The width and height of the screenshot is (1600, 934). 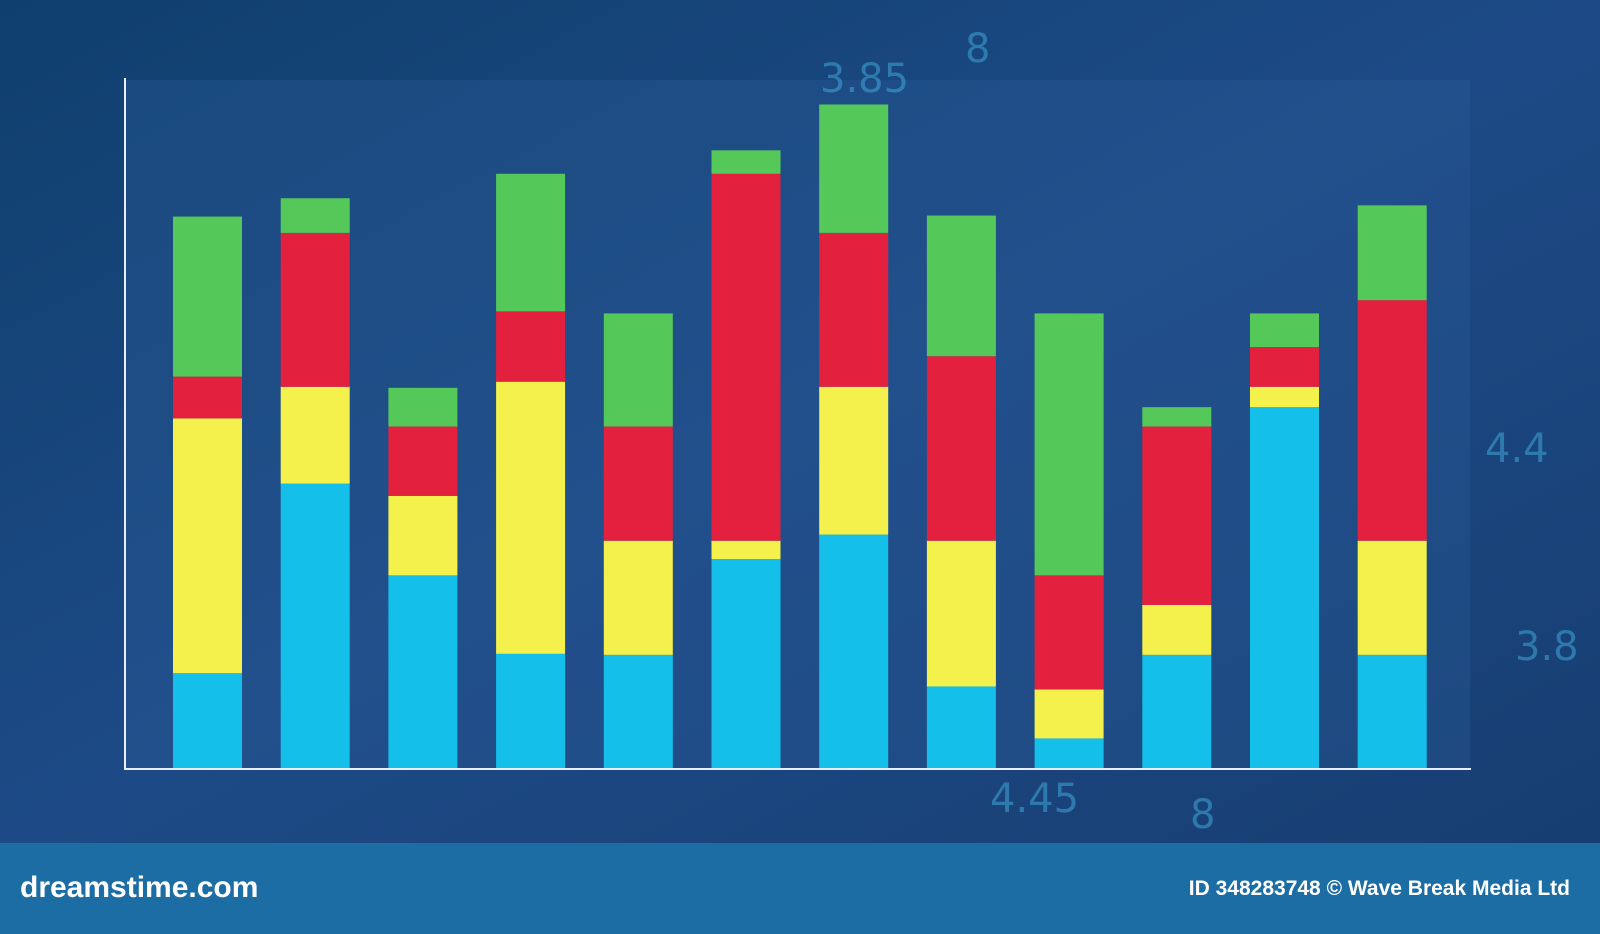 What do you see at coordinates (800, 888) in the screenshot?
I see `footer-bar` at bounding box center [800, 888].